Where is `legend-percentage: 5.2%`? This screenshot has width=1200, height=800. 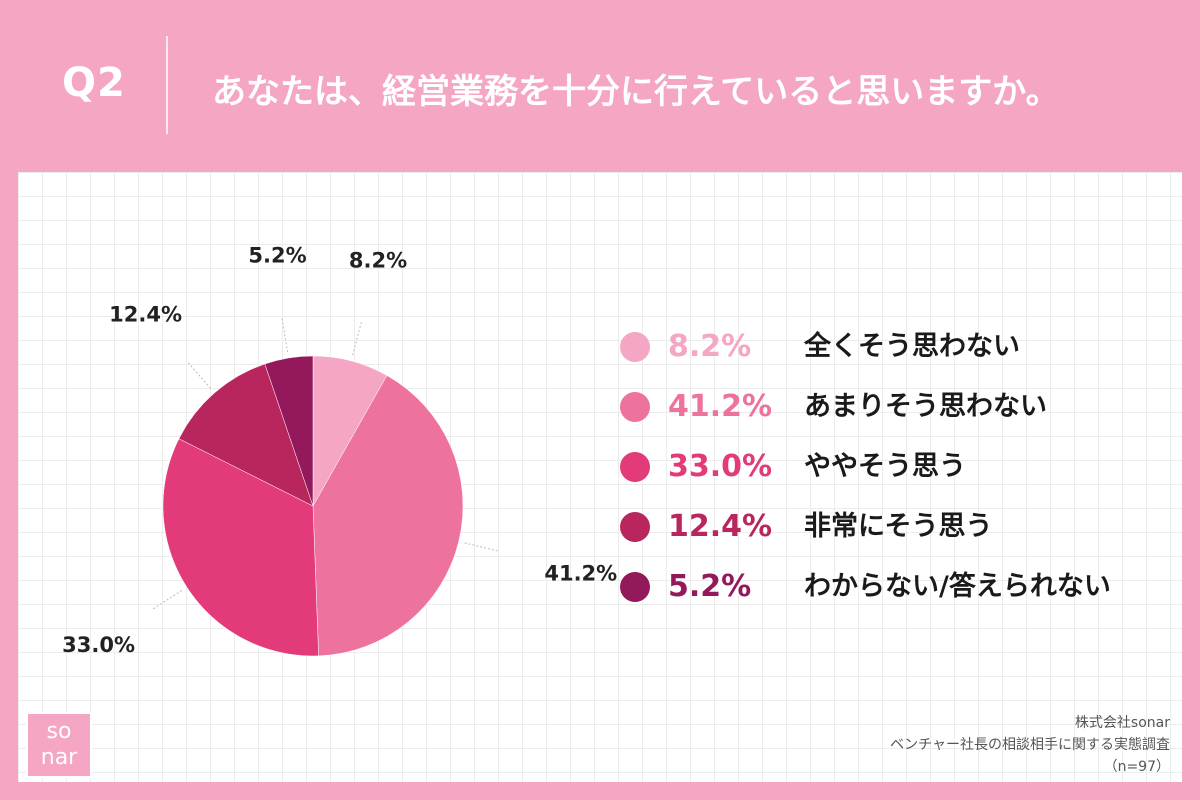 legend-percentage: 5.2% is located at coordinates (710, 586).